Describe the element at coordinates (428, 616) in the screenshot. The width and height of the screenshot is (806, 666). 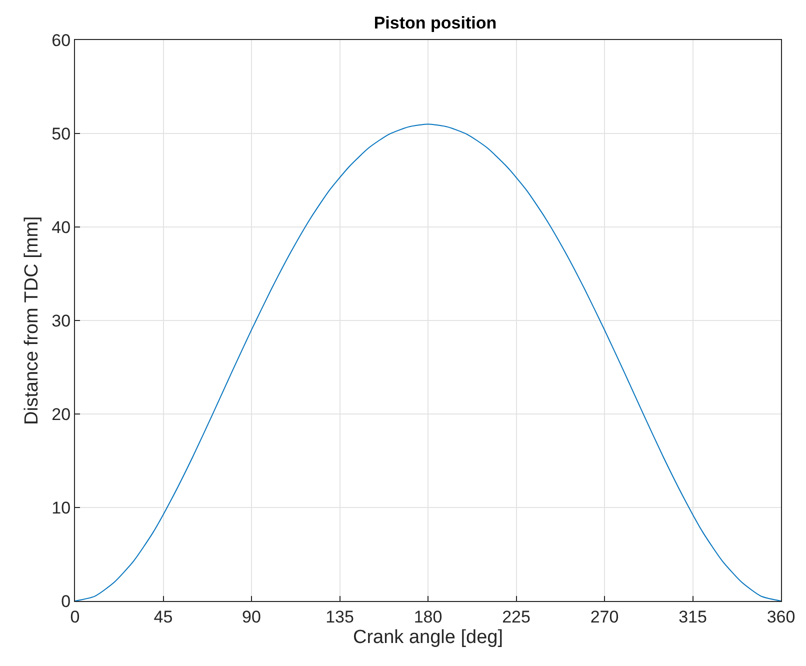
I see `x-tick-label: 180` at that location.